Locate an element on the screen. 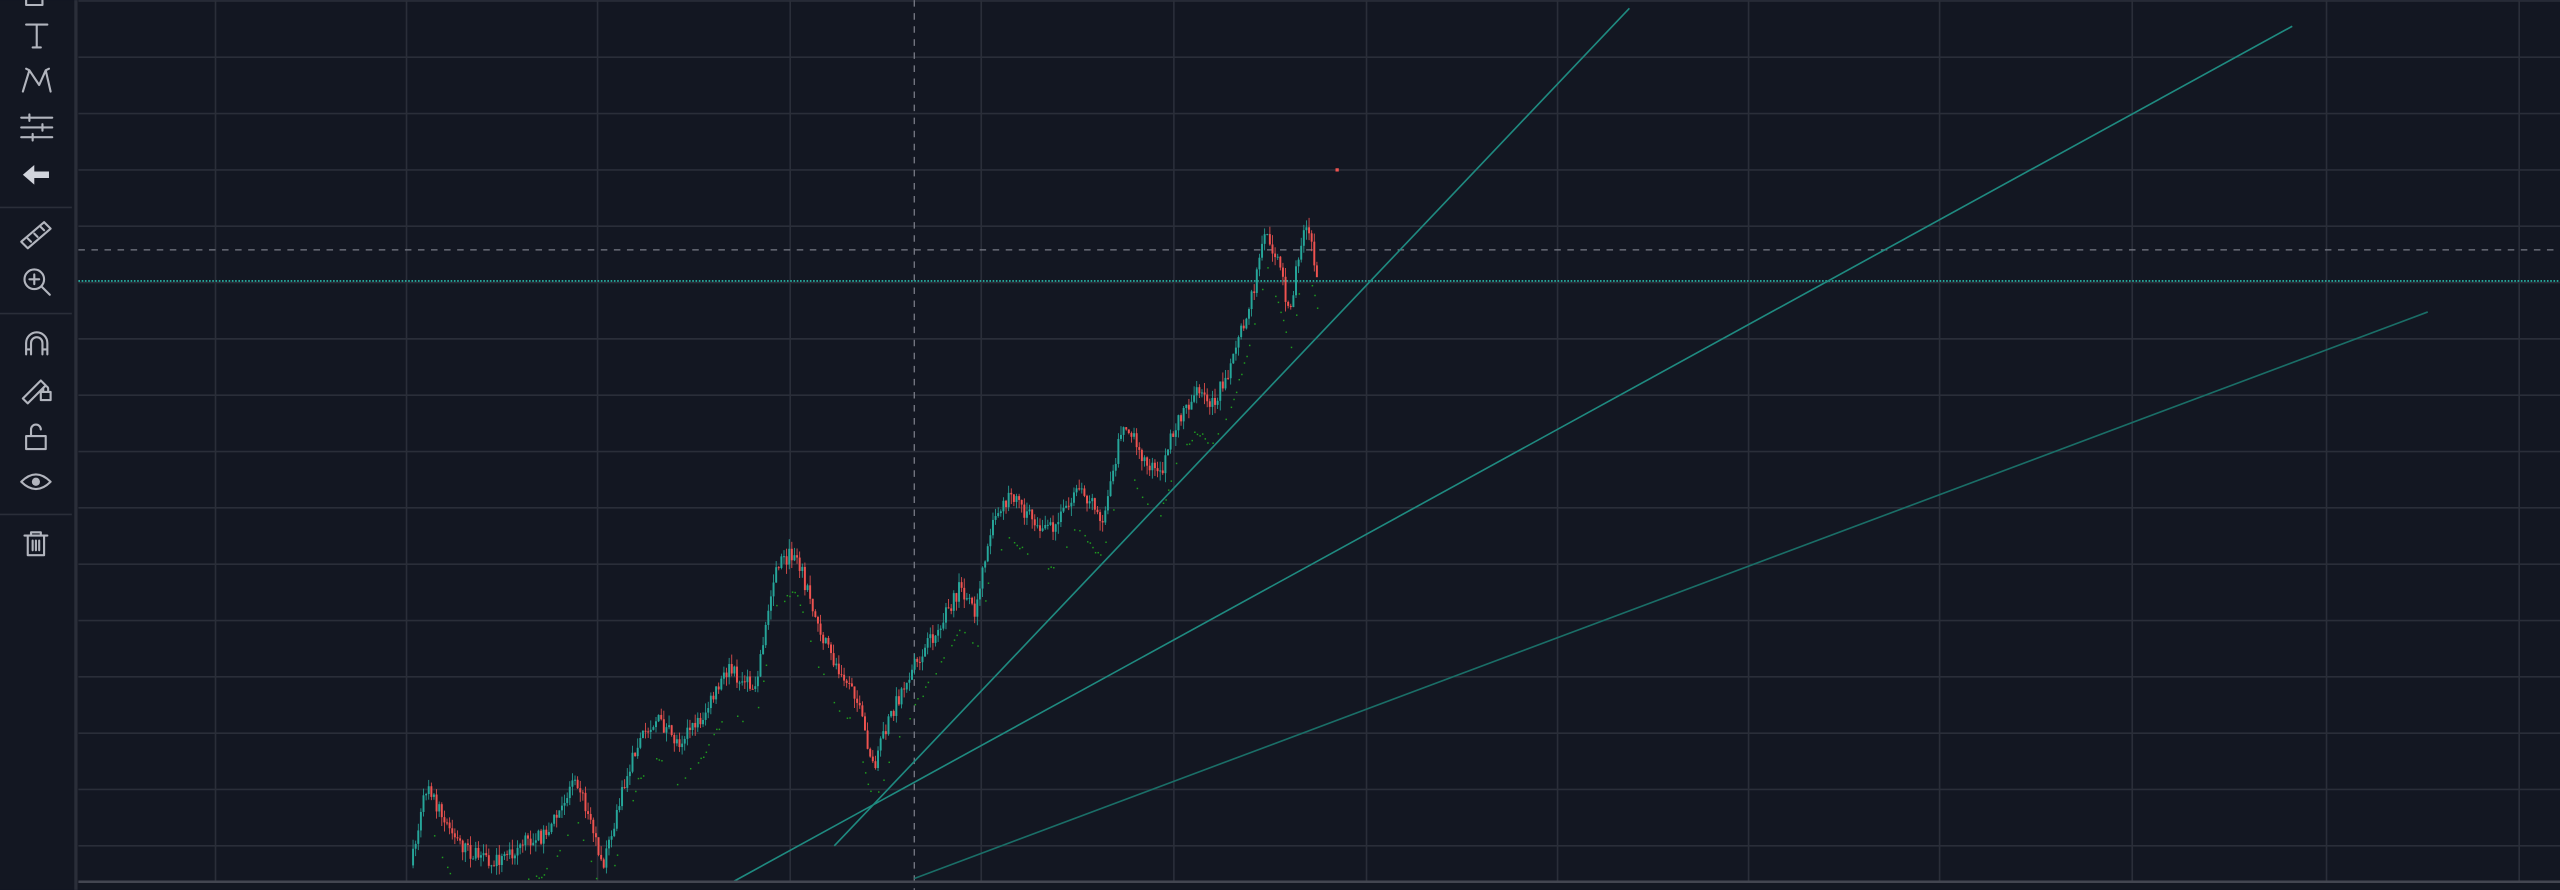 The height and width of the screenshot is (890, 2560). text-tool is located at coordinates (37, 36).